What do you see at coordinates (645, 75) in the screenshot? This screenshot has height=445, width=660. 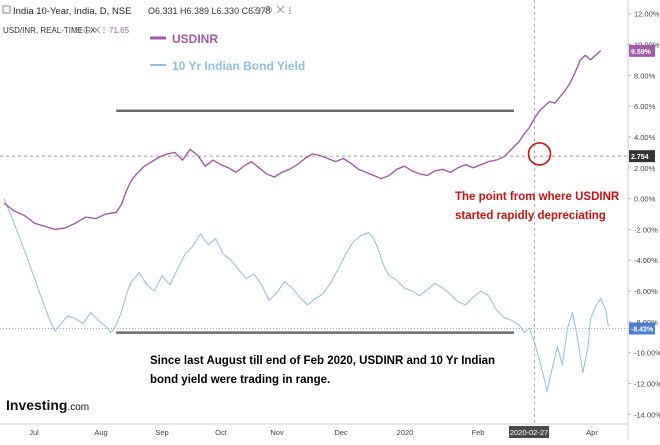 I see `y-tick-label: 8.00%` at bounding box center [645, 75].